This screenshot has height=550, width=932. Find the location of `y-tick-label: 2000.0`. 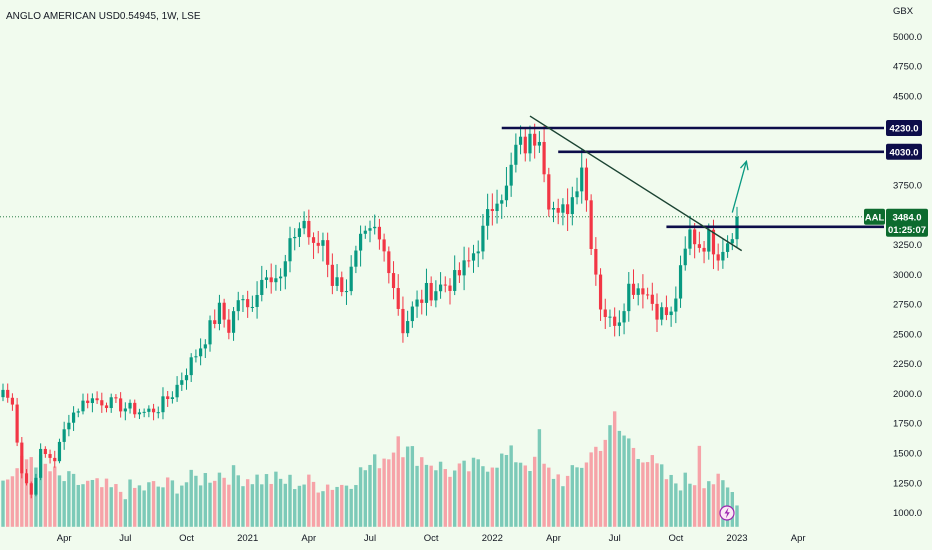

y-tick-label: 2000.0 is located at coordinates (907, 394).